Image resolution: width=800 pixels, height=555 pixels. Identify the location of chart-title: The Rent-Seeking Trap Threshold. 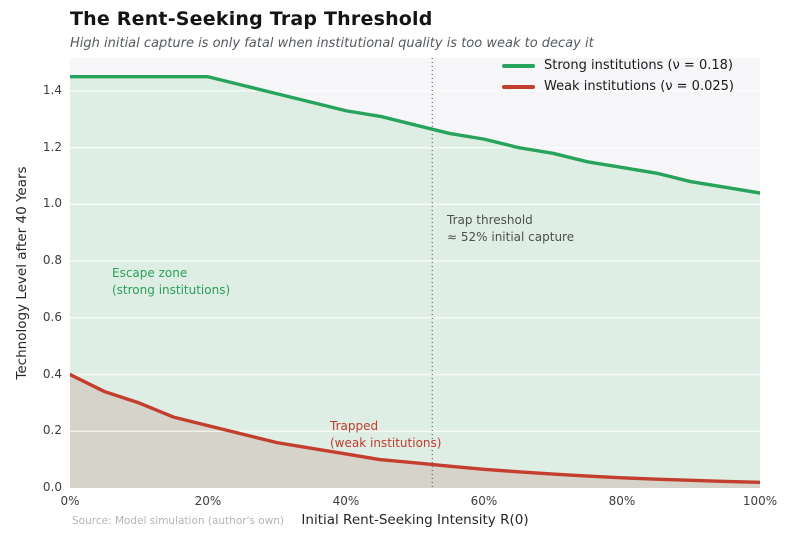
(251, 19).